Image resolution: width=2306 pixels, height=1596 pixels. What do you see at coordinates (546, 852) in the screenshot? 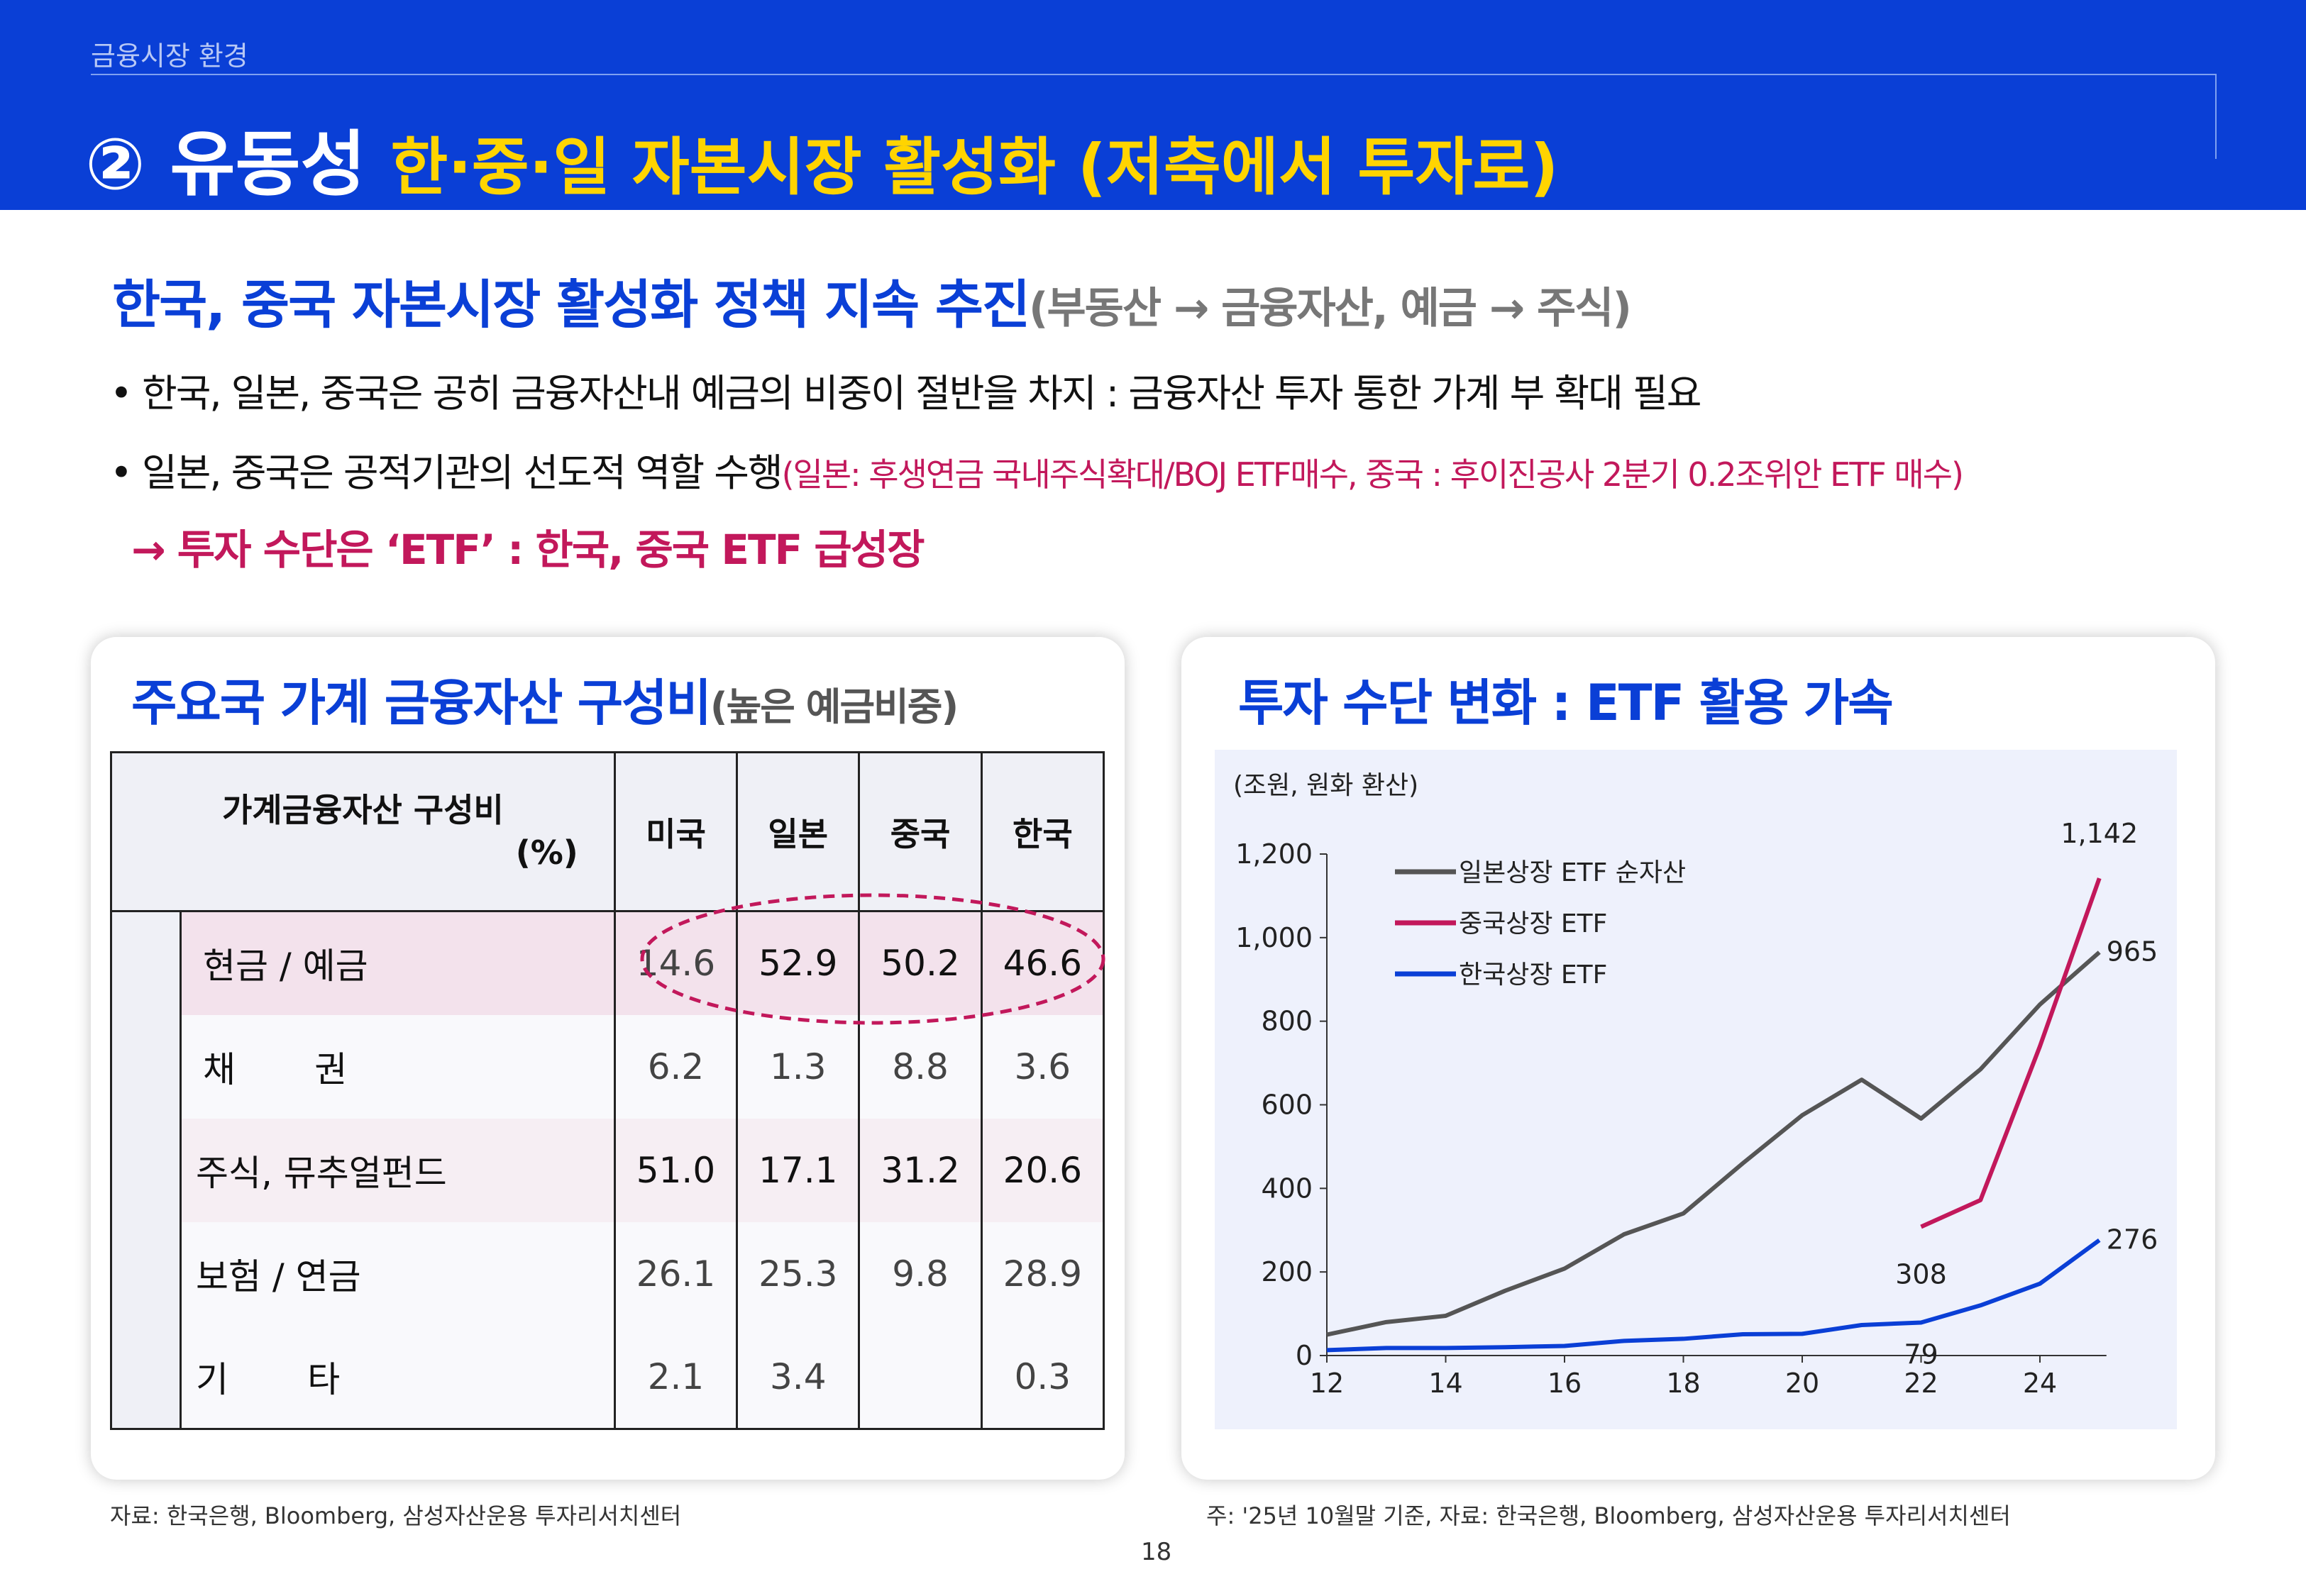
I see `corner-line2: (%)` at bounding box center [546, 852].